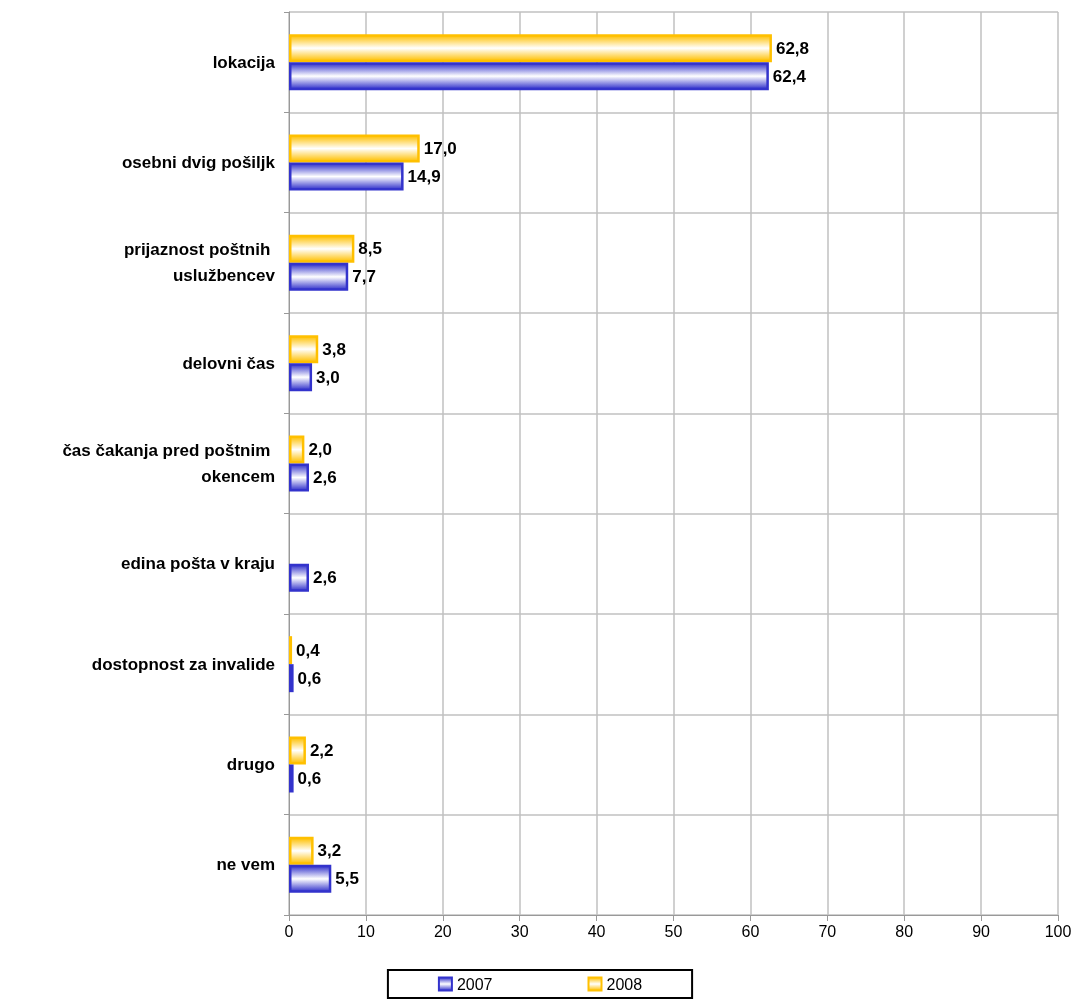 The width and height of the screenshot is (1080, 1004). What do you see at coordinates (792, 48) in the screenshot?
I see `data-label: 62,8` at bounding box center [792, 48].